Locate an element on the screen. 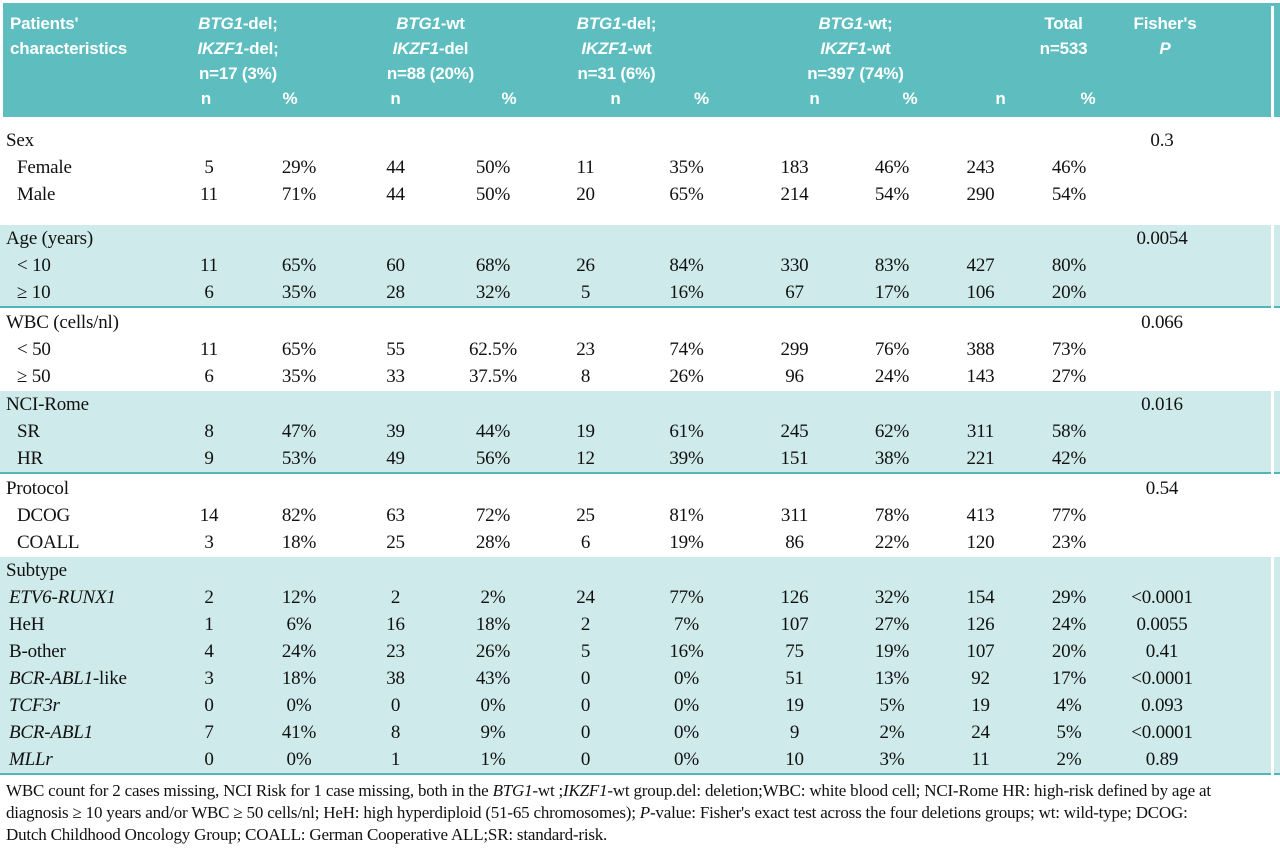 This screenshot has height=850, width=1280. n-value-cell: 143 is located at coordinates (980, 376).